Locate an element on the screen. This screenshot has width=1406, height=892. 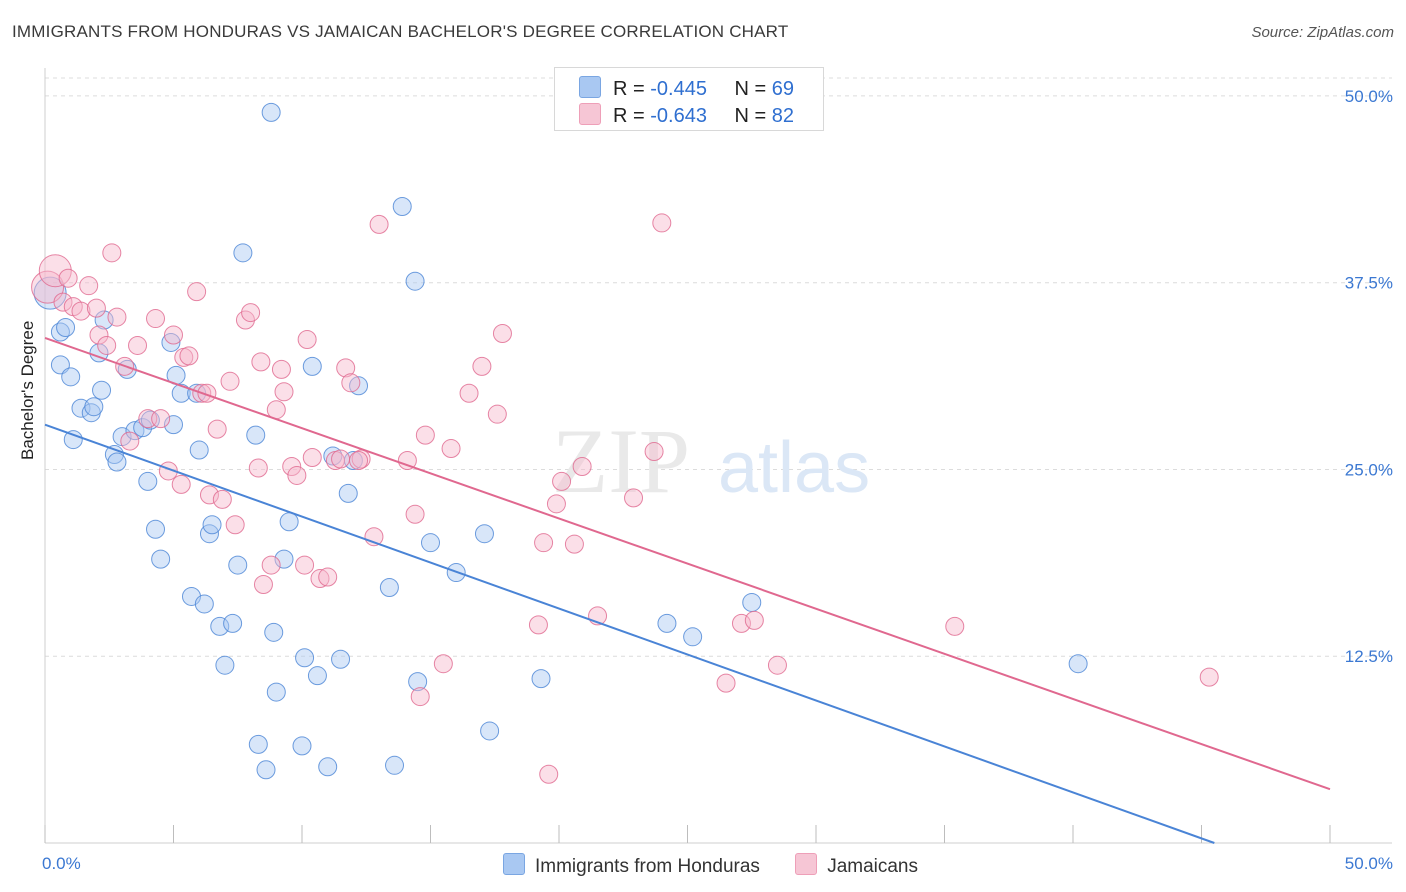
legend-label: Jamaicans is located at coordinates (873, 866).